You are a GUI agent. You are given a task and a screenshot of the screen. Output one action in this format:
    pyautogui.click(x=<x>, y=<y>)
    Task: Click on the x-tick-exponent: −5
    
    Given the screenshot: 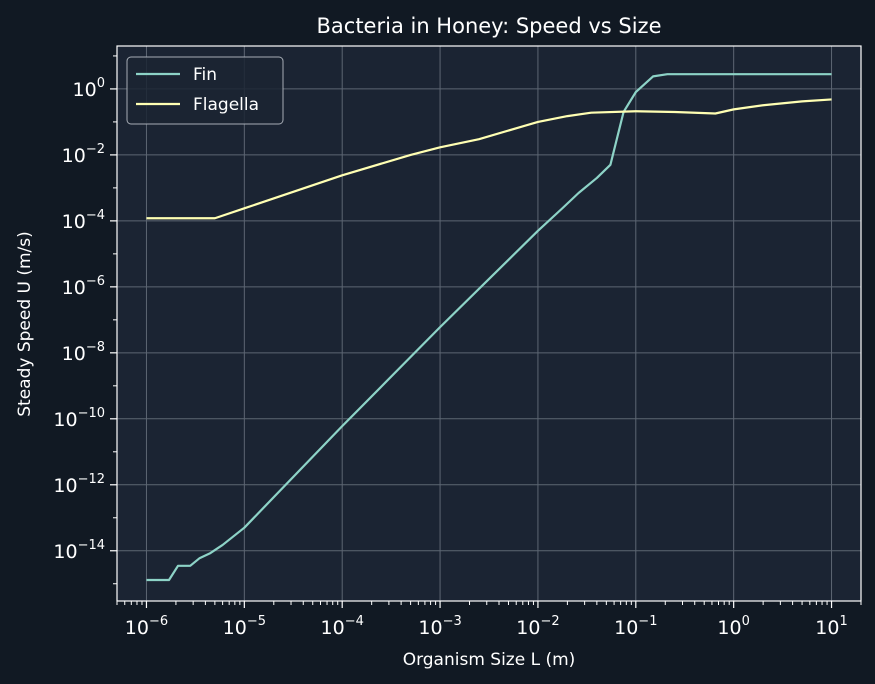 What is the action you would take?
    pyautogui.click(x=256, y=621)
    